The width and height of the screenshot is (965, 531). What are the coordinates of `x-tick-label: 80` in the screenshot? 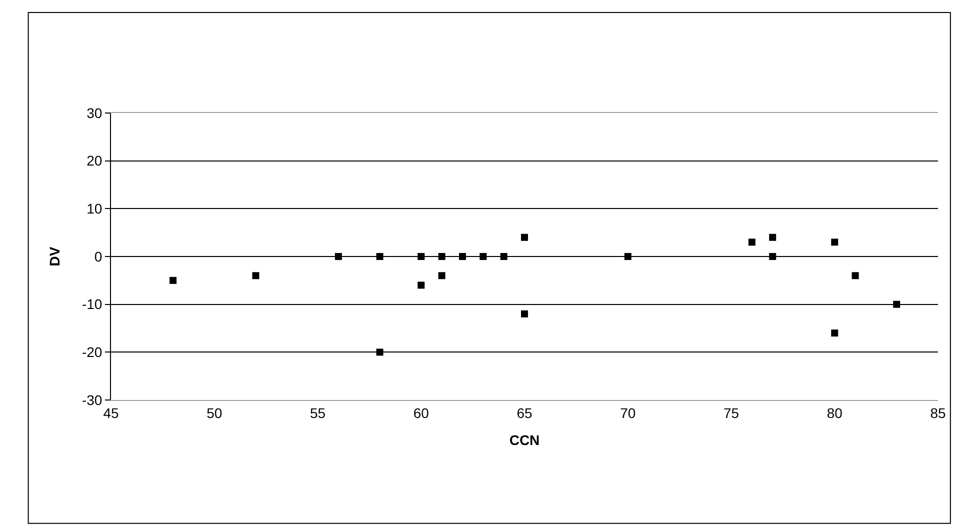 It's located at (834, 412).